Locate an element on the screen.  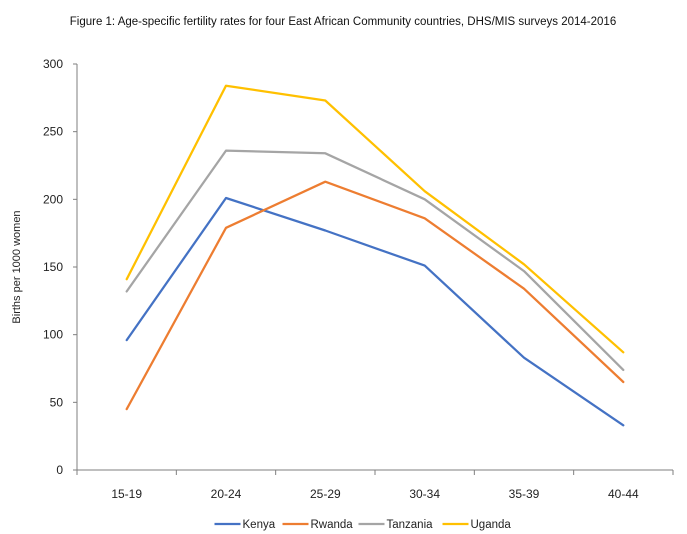
x-tick-label: 40-44 is located at coordinates (623, 494).